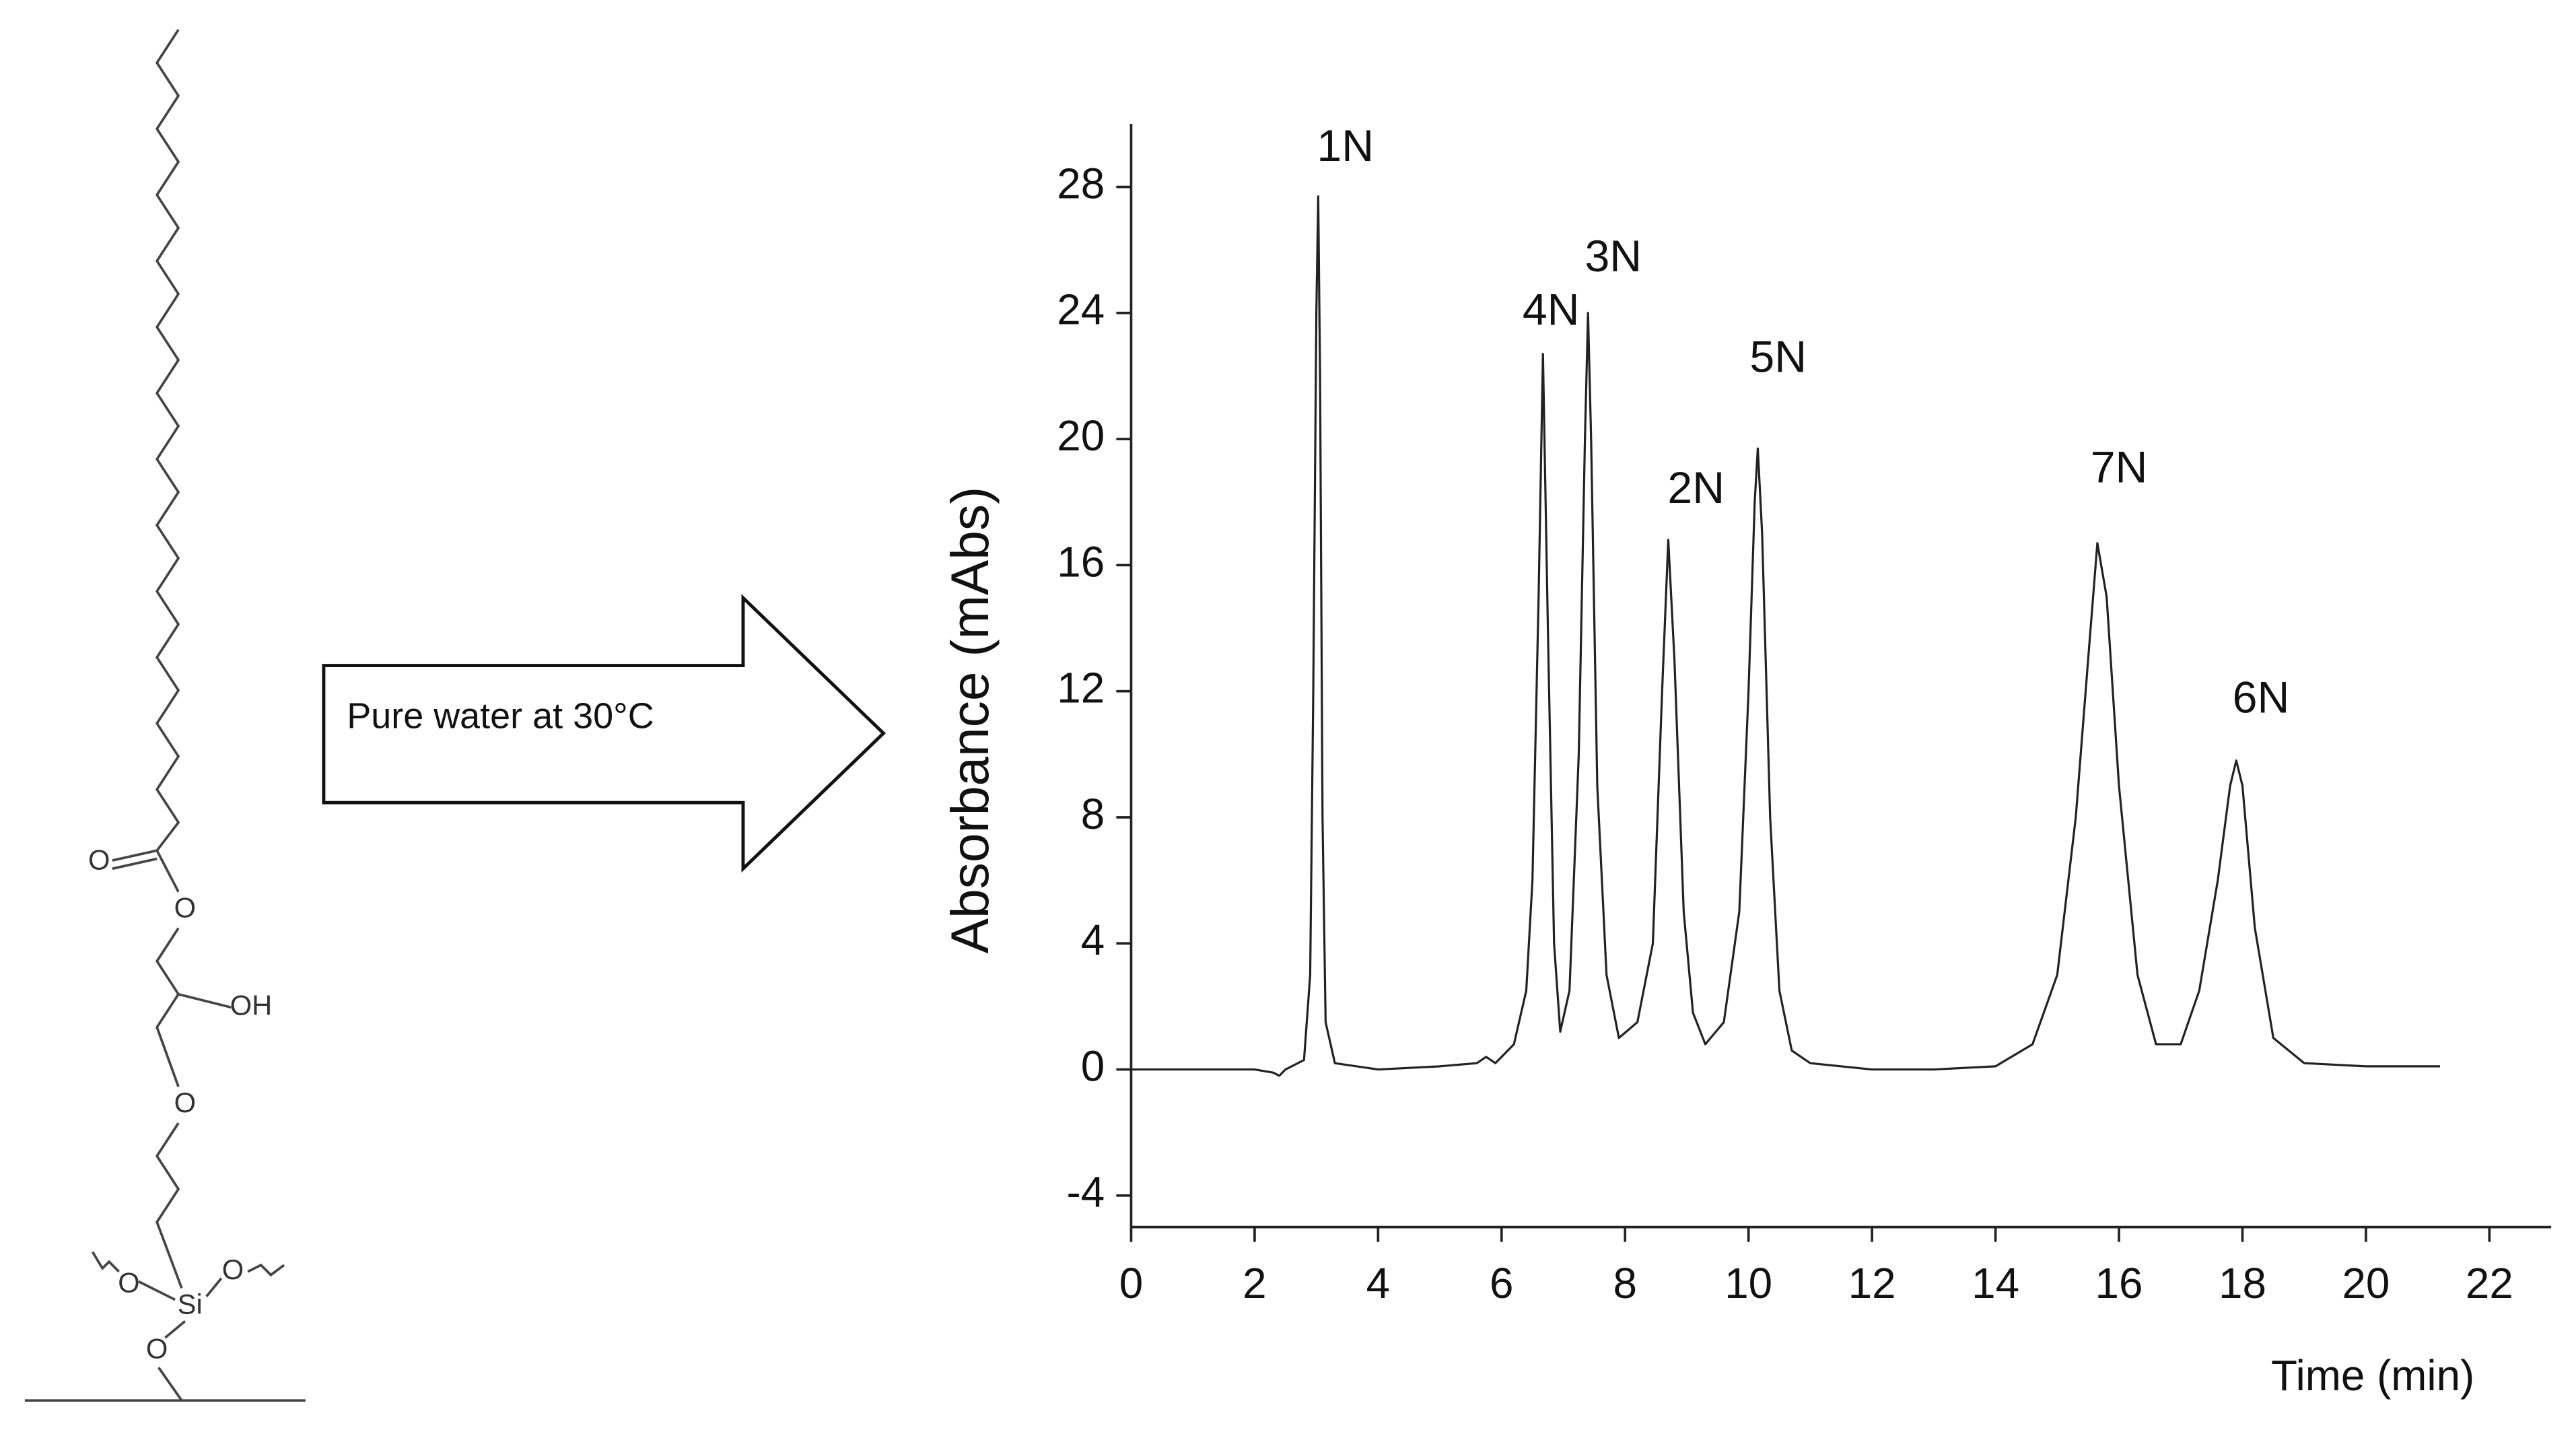  What do you see at coordinates (1501, 1283) in the screenshot?
I see `x-tick-label: 6` at bounding box center [1501, 1283].